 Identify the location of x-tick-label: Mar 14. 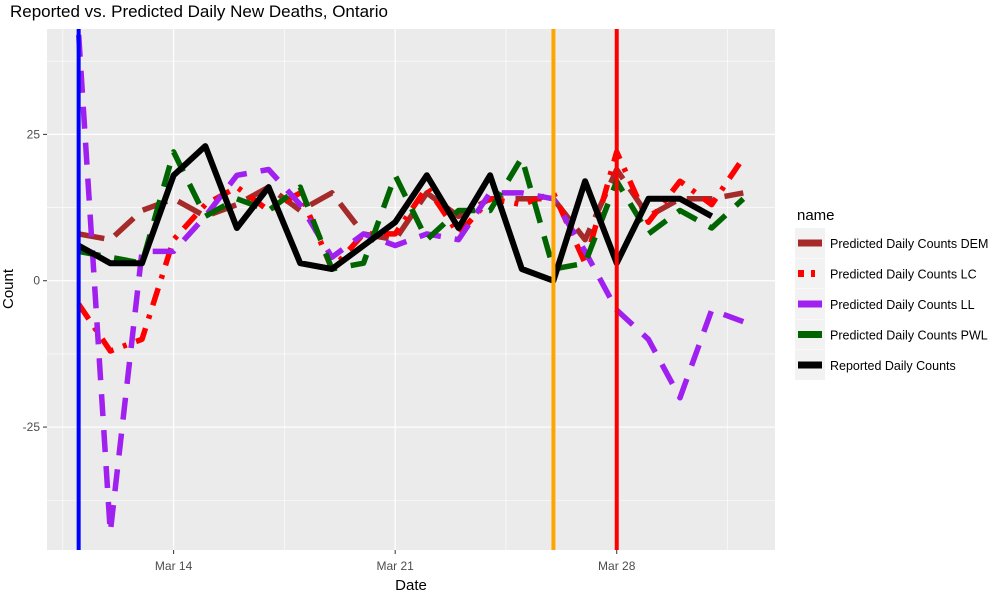
(174, 566).